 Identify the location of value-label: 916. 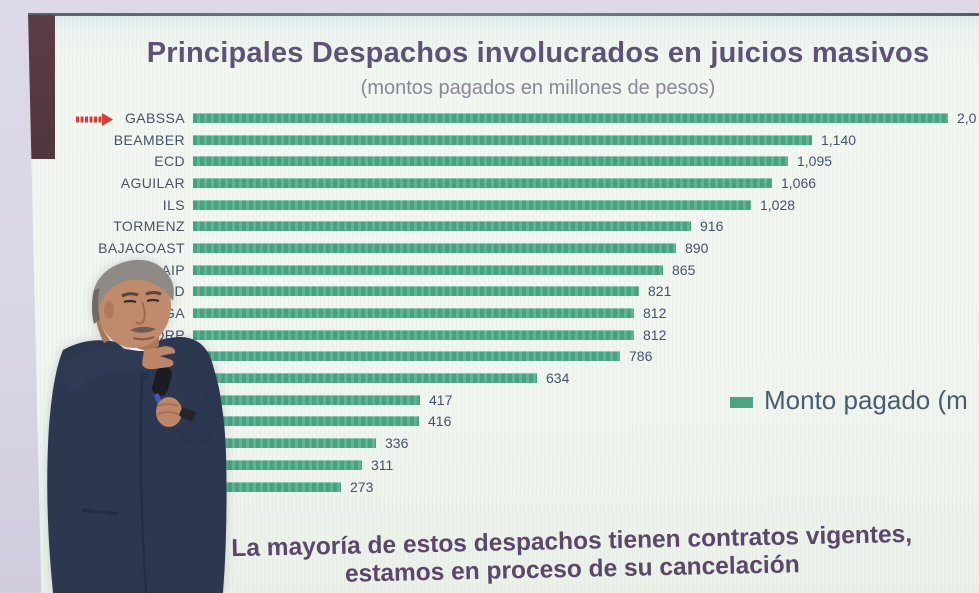
(712, 226).